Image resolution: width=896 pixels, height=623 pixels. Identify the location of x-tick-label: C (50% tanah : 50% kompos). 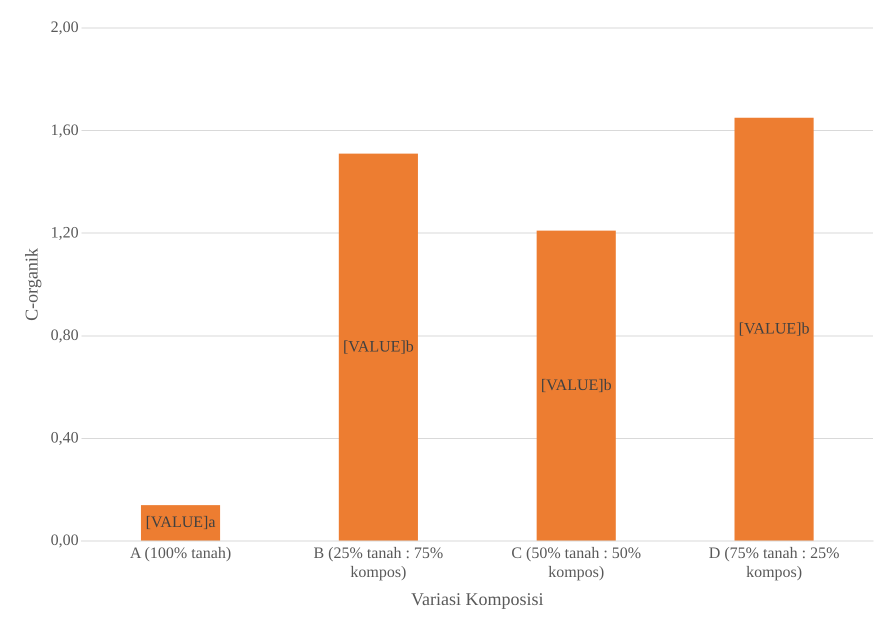
(576, 563).